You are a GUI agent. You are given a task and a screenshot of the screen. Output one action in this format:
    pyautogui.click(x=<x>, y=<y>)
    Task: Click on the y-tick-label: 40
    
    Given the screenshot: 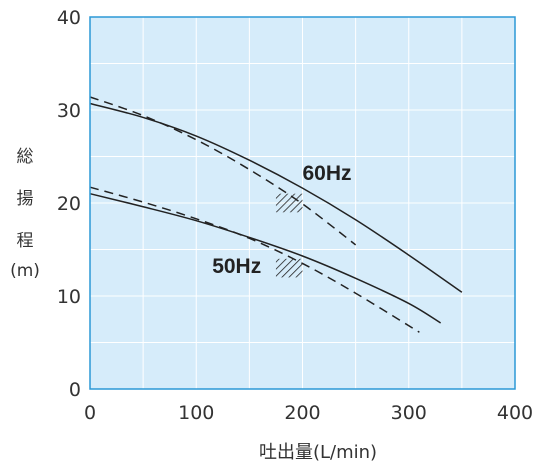 What is the action you would take?
    pyautogui.click(x=69, y=18)
    